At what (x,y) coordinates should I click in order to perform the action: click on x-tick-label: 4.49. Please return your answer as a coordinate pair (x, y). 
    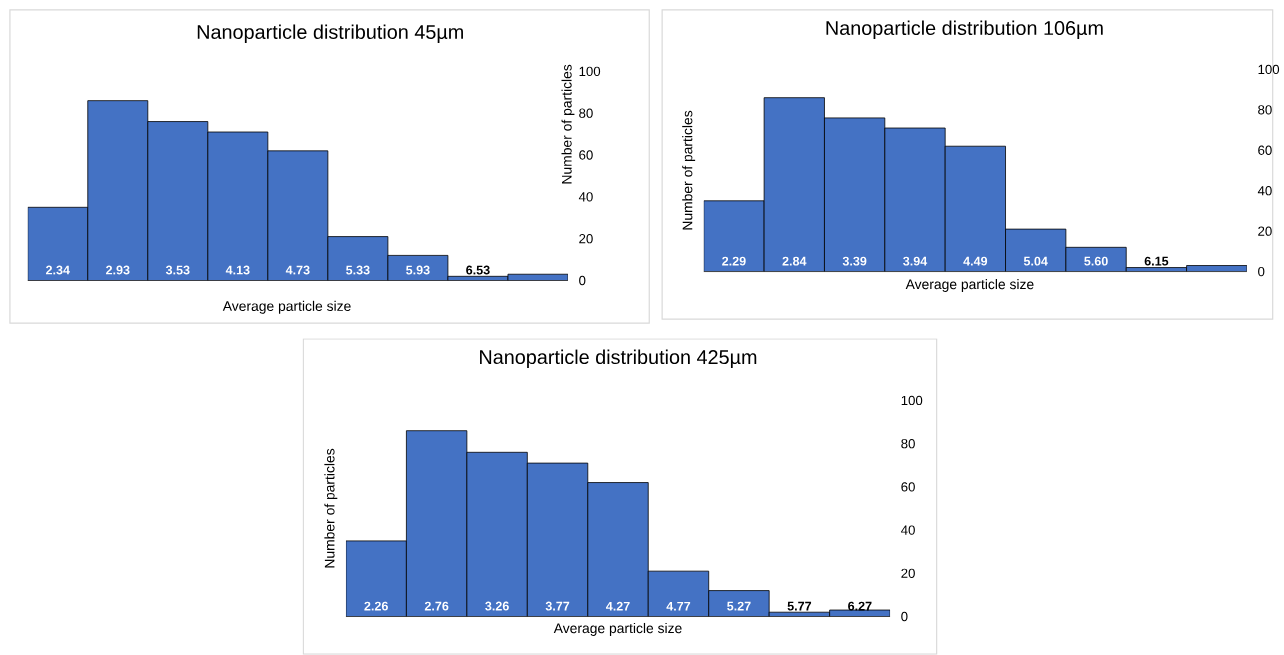
    Looking at the image, I should click on (975, 261).